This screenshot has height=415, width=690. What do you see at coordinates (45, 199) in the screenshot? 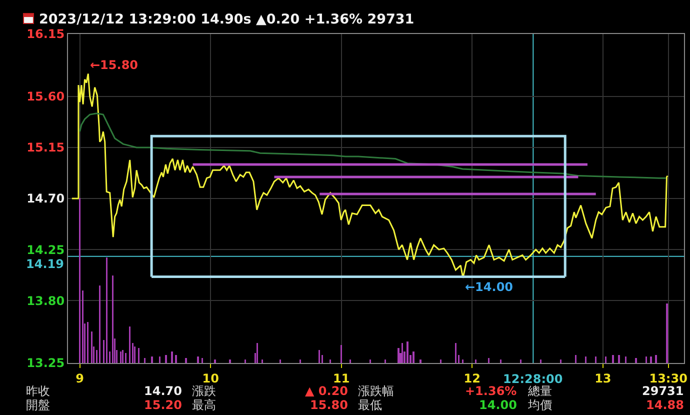
I see `y-tick-label: 14.70` at bounding box center [45, 199].